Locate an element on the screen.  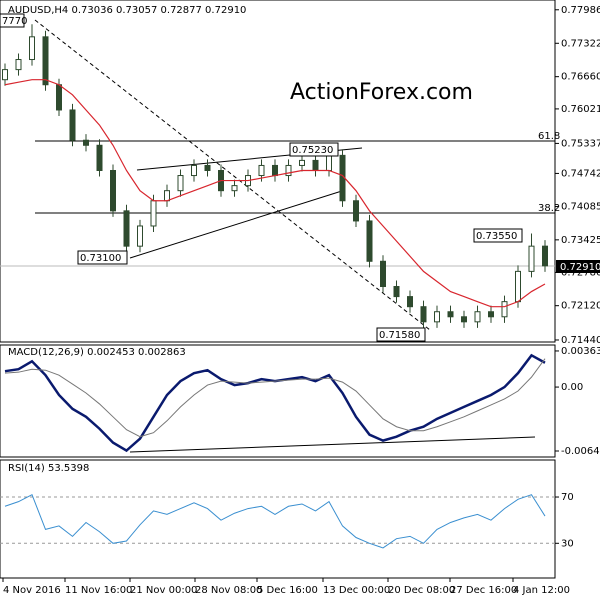
y-tick-label: 0.72120 is located at coordinates (580, 306).